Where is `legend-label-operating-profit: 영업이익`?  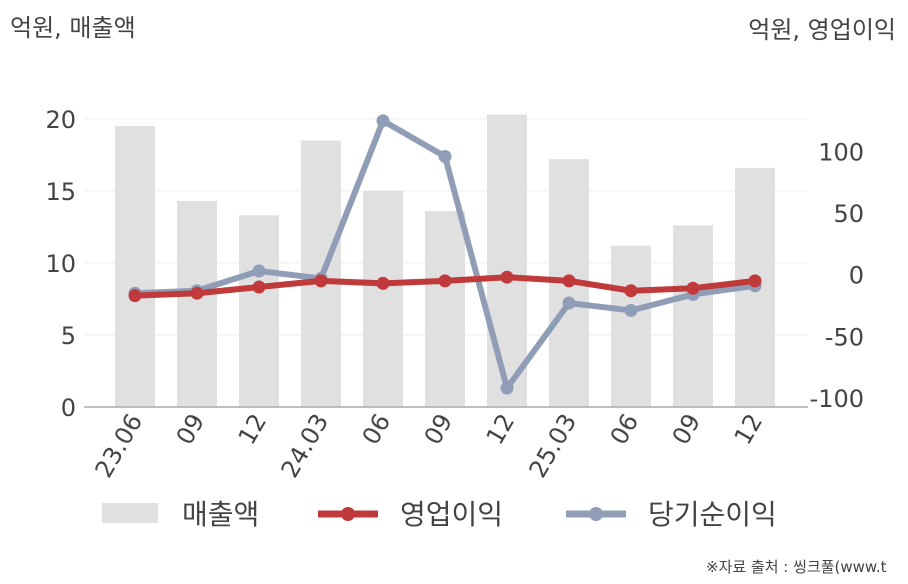 legend-label-operating-profit: 영업이익 is located at coordinates (451, 514).